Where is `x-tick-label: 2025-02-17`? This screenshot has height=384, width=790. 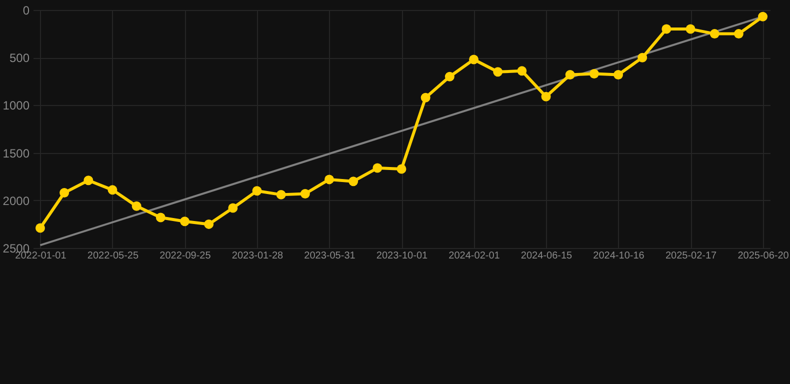
x-tick-label: 2025-02-17 is located at coordinates (691, 256).